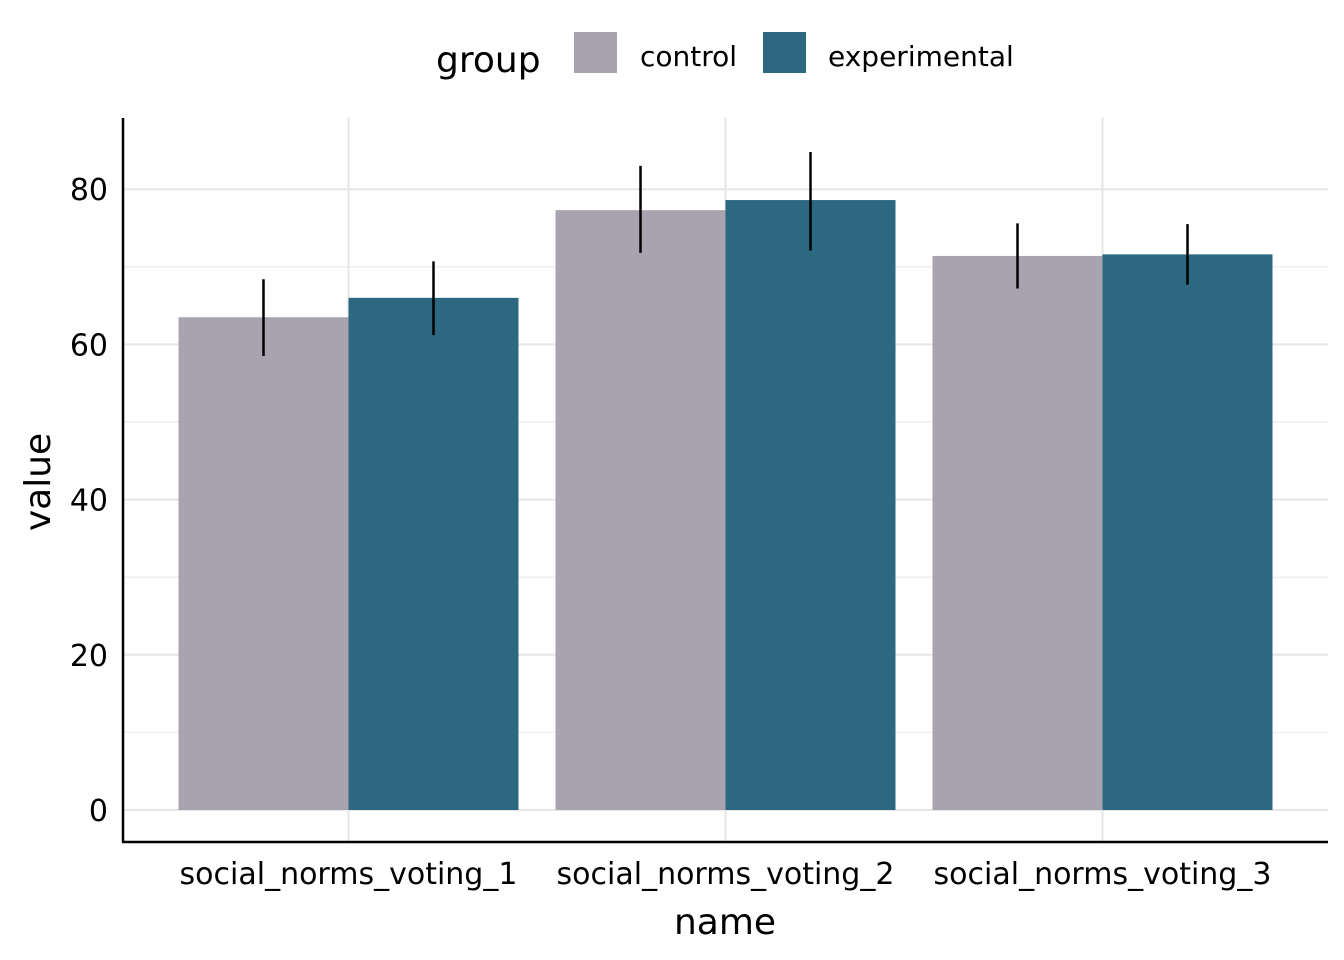 Image resolution: width=1344 pixels, height=960 pixels. I want to click on x-tick-label: social_norms_voting_2, so click(726, 874).